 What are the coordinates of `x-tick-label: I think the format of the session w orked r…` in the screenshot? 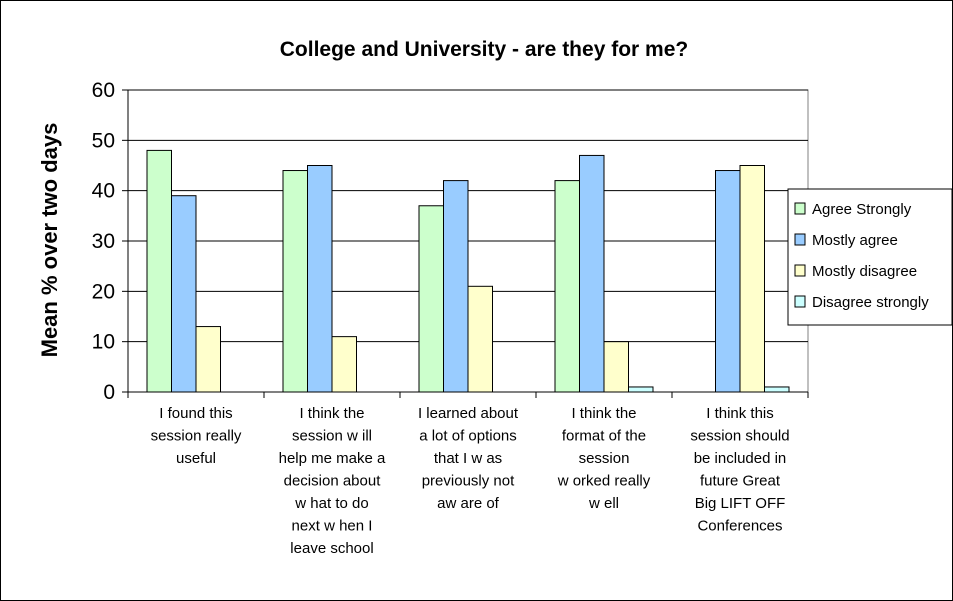 It's located at (604, 458).